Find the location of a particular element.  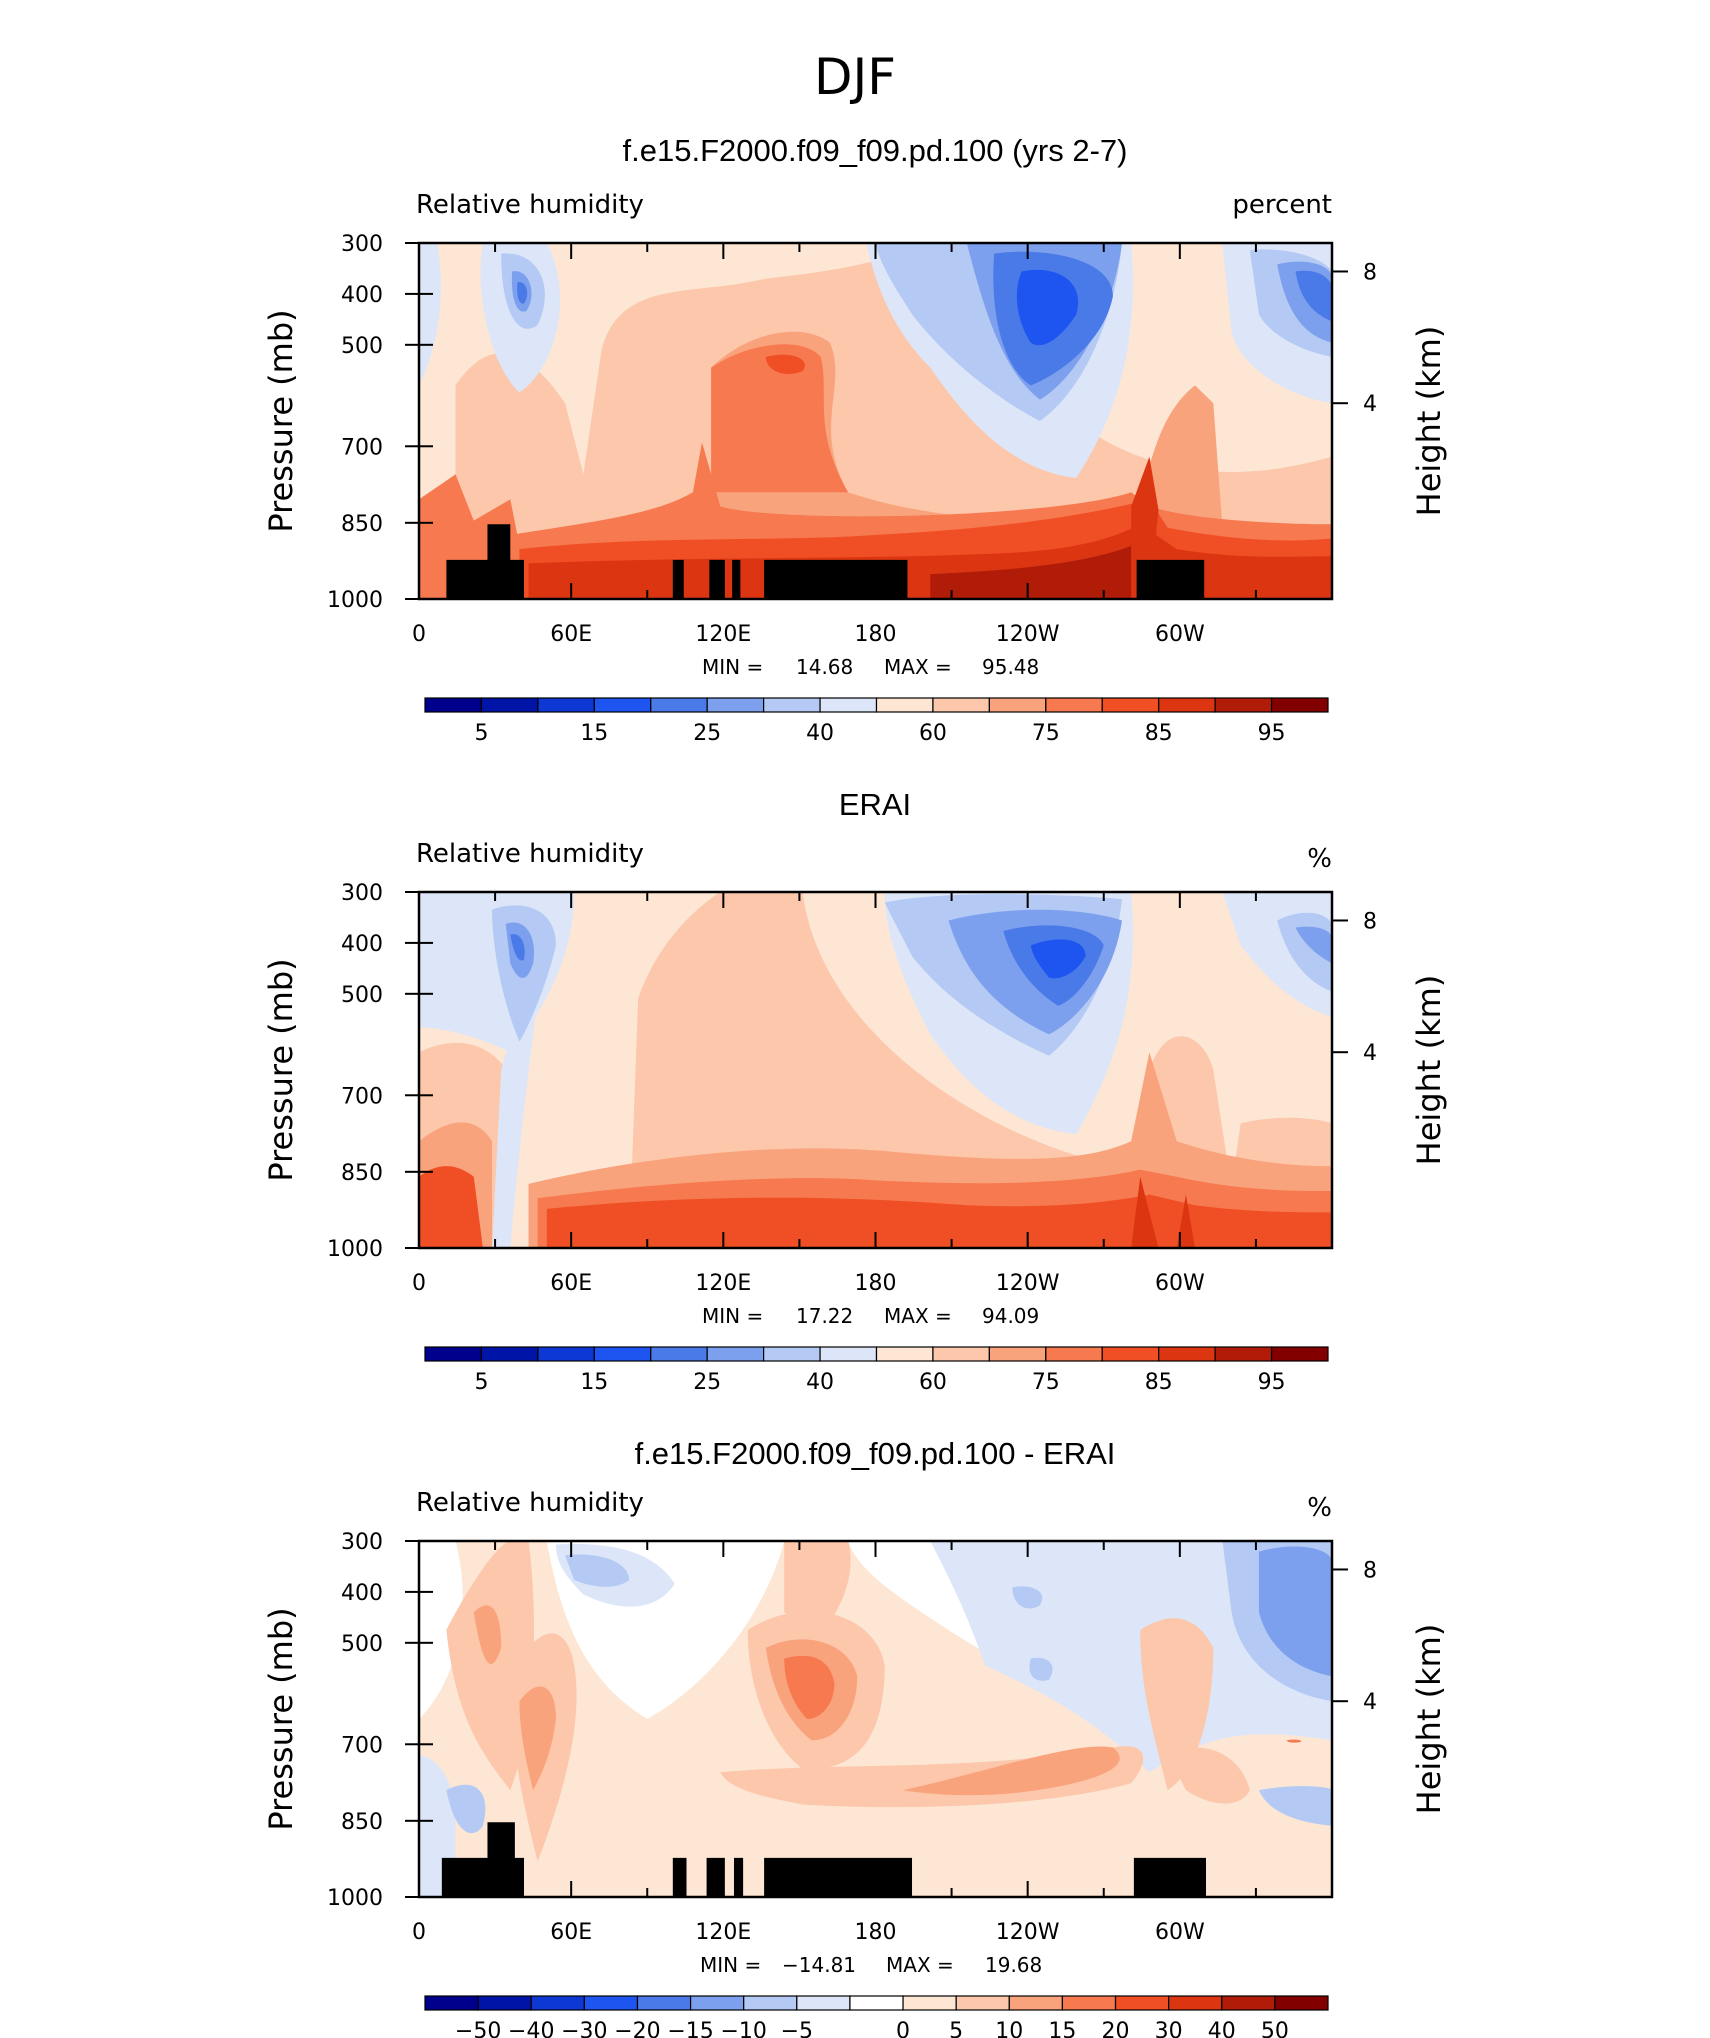

colorbar-label: 75 is located at coordinates (1046, 1382).